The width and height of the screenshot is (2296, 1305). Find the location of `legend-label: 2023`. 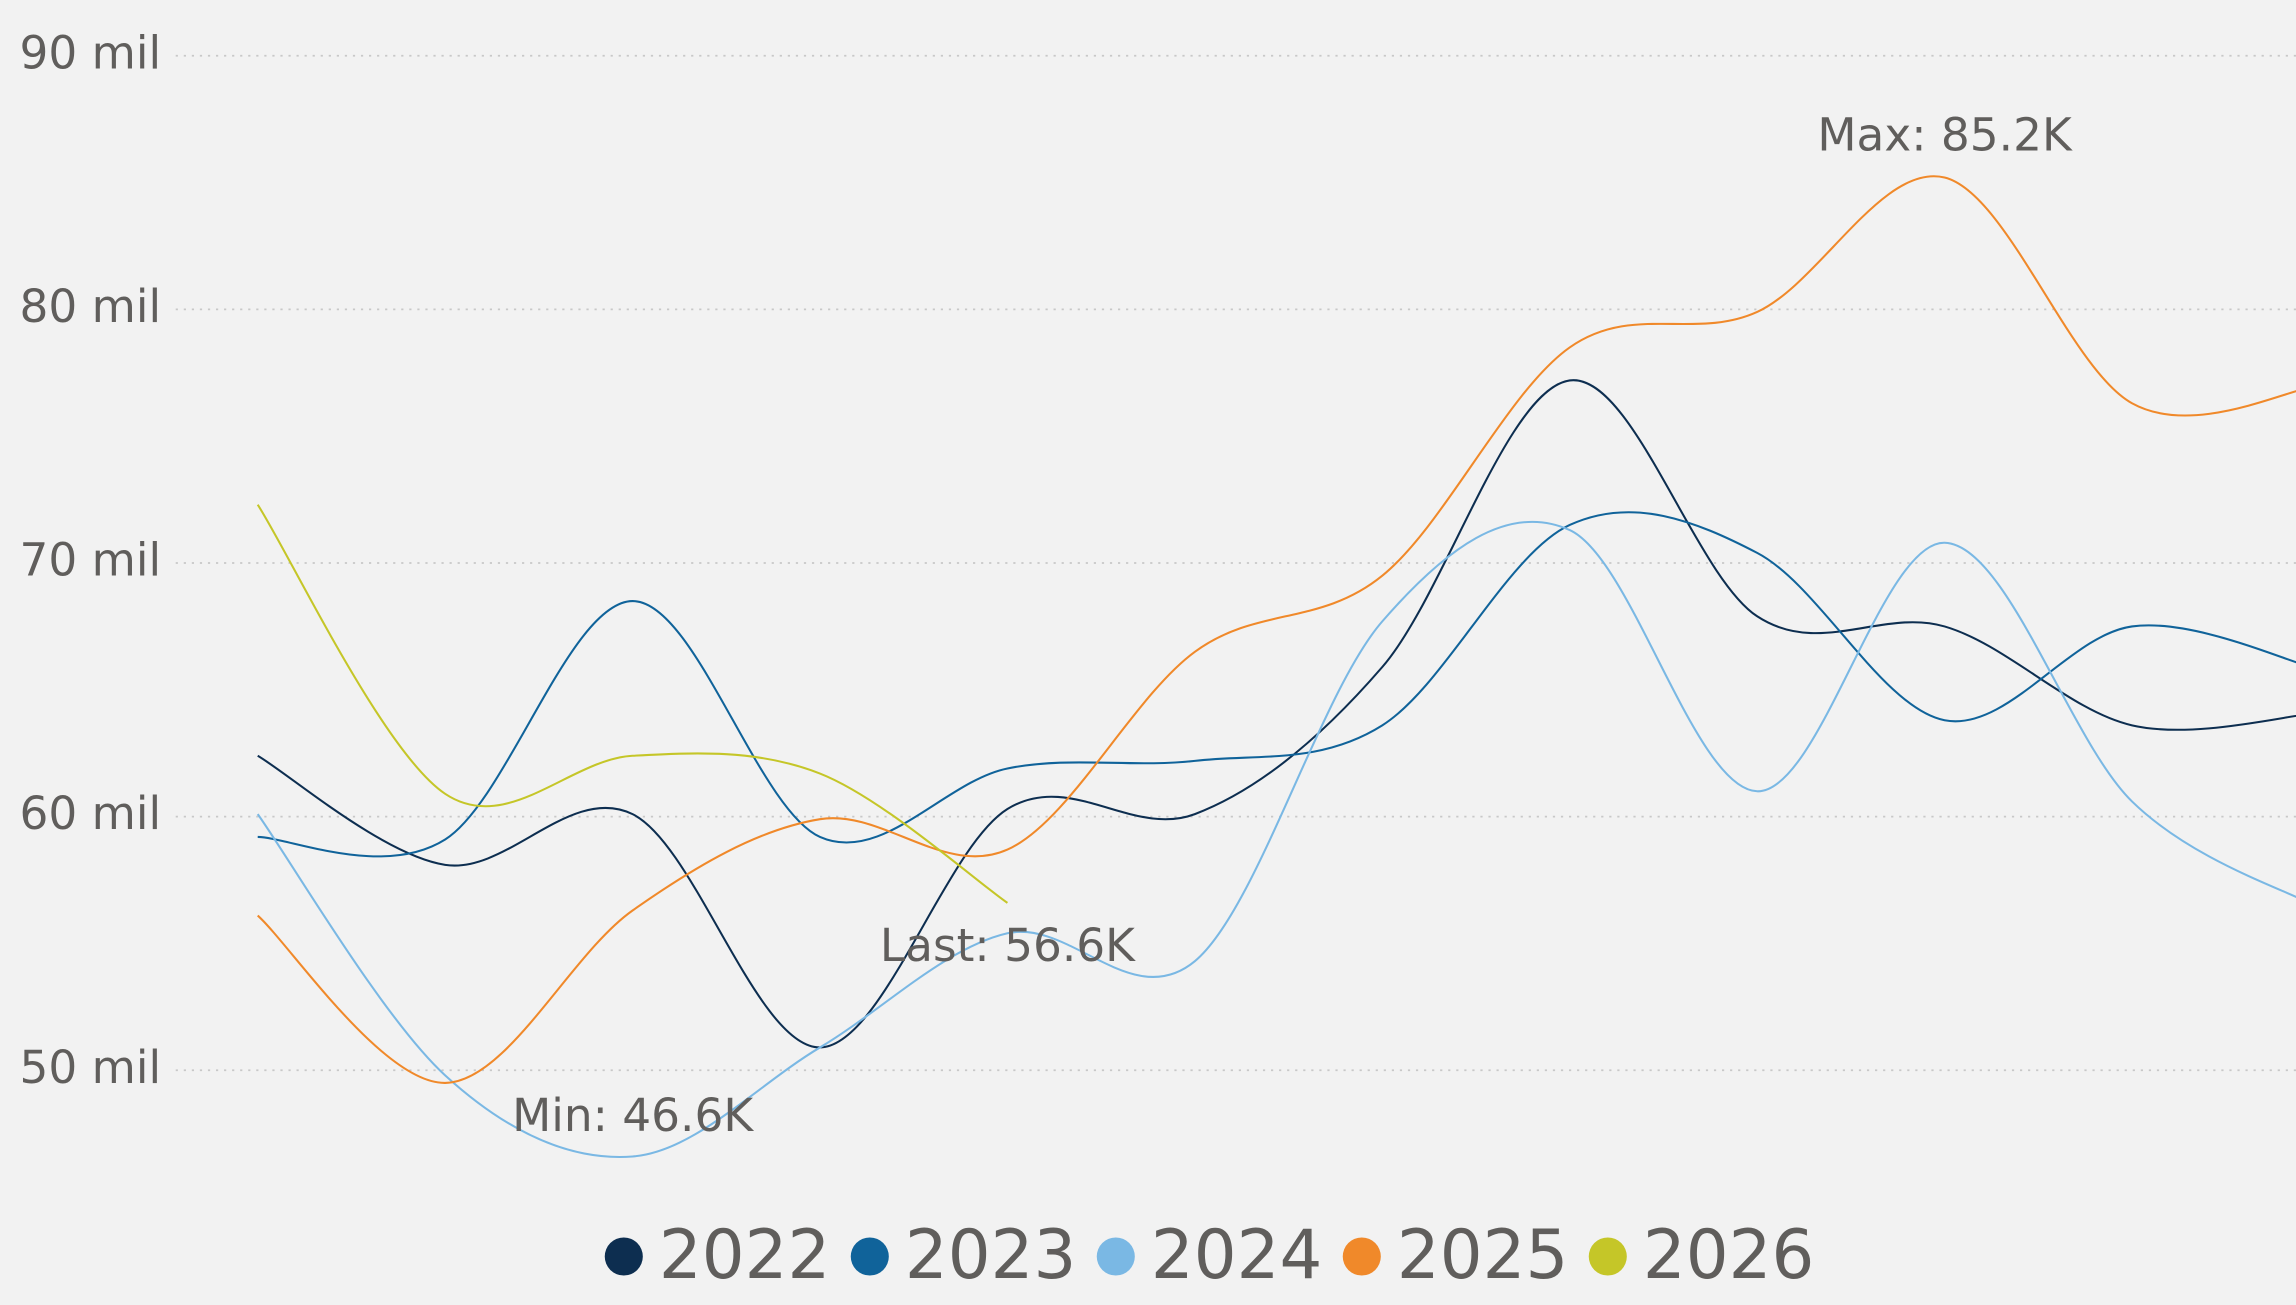

legend-label: 2023 is located at coordinates (990, 1254).